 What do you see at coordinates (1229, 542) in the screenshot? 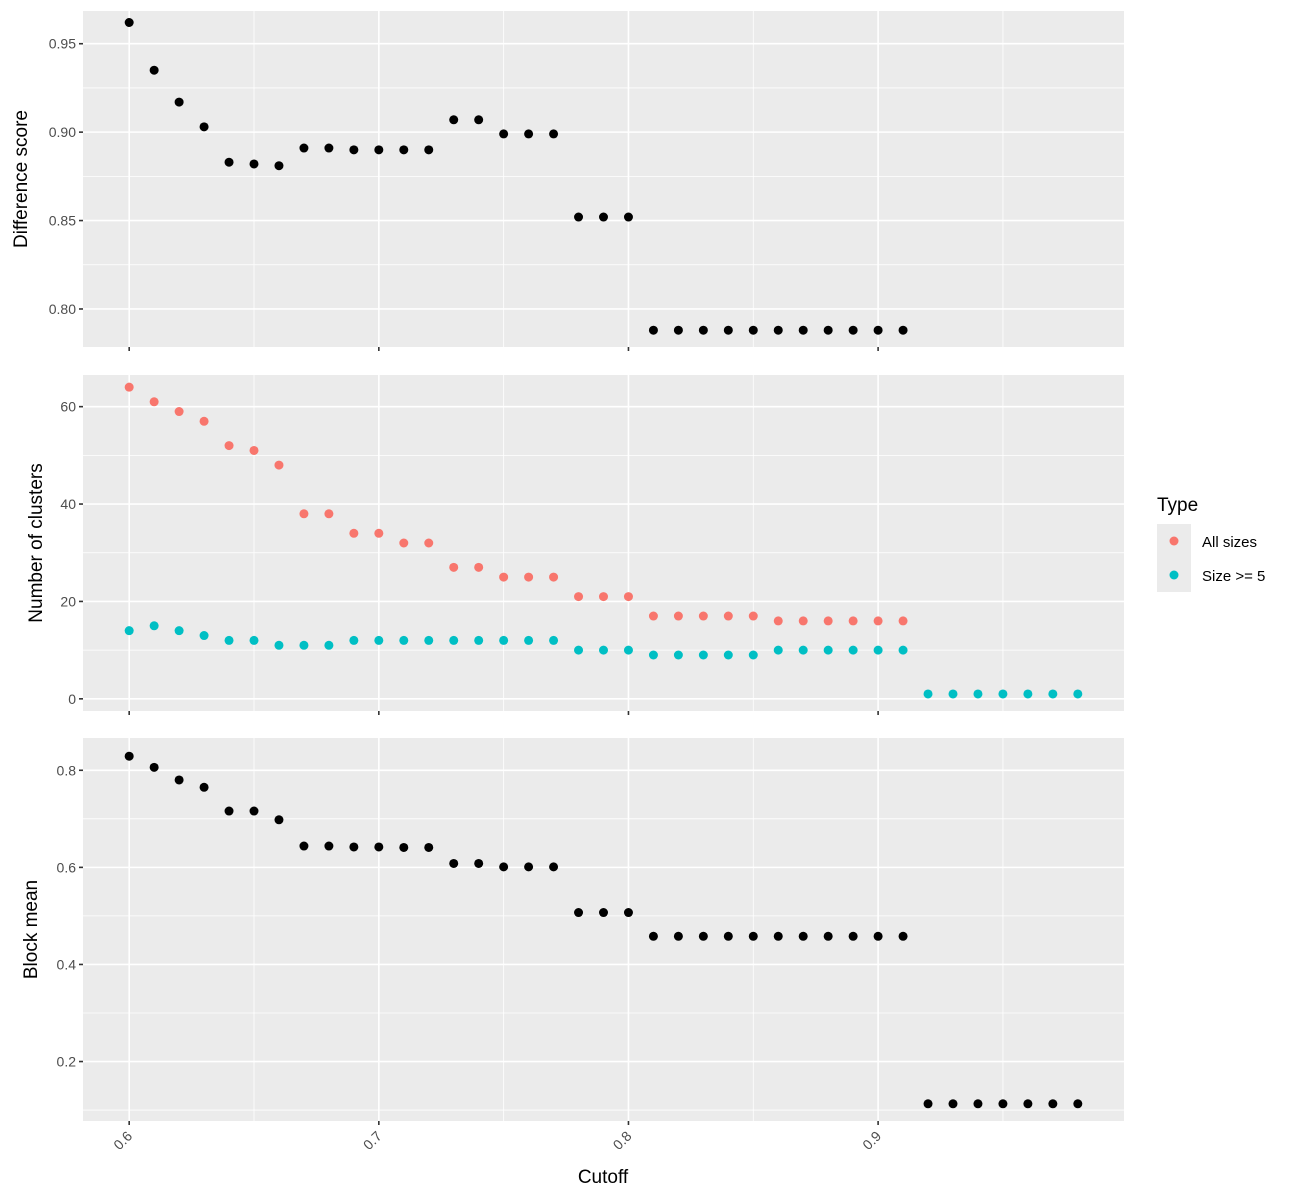
I see `legend-label-all-sizes: All sizes` at bounding box center [1229, 542].